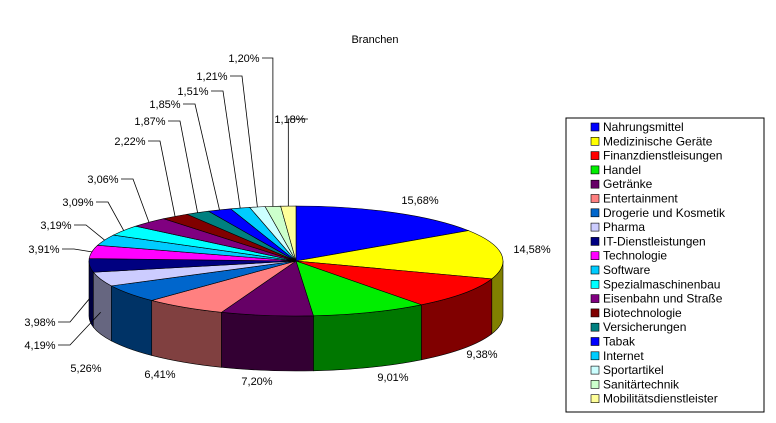 This screenshot has height=423, width=776. I want to click on data-label: 15,68%, so click(420, 201).